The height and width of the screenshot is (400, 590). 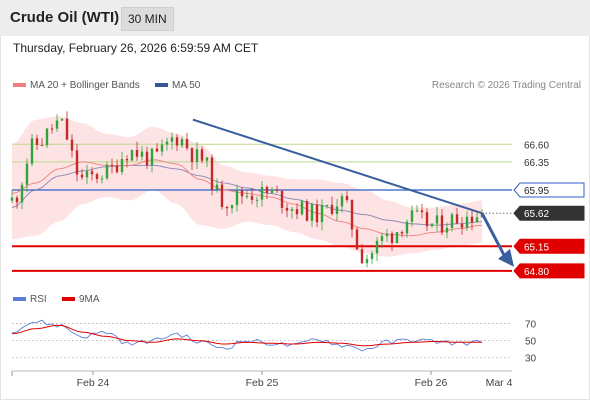 I want to click on legend-ma20: MA 20 + Bollinger Bands, so click(x=76, y=85).